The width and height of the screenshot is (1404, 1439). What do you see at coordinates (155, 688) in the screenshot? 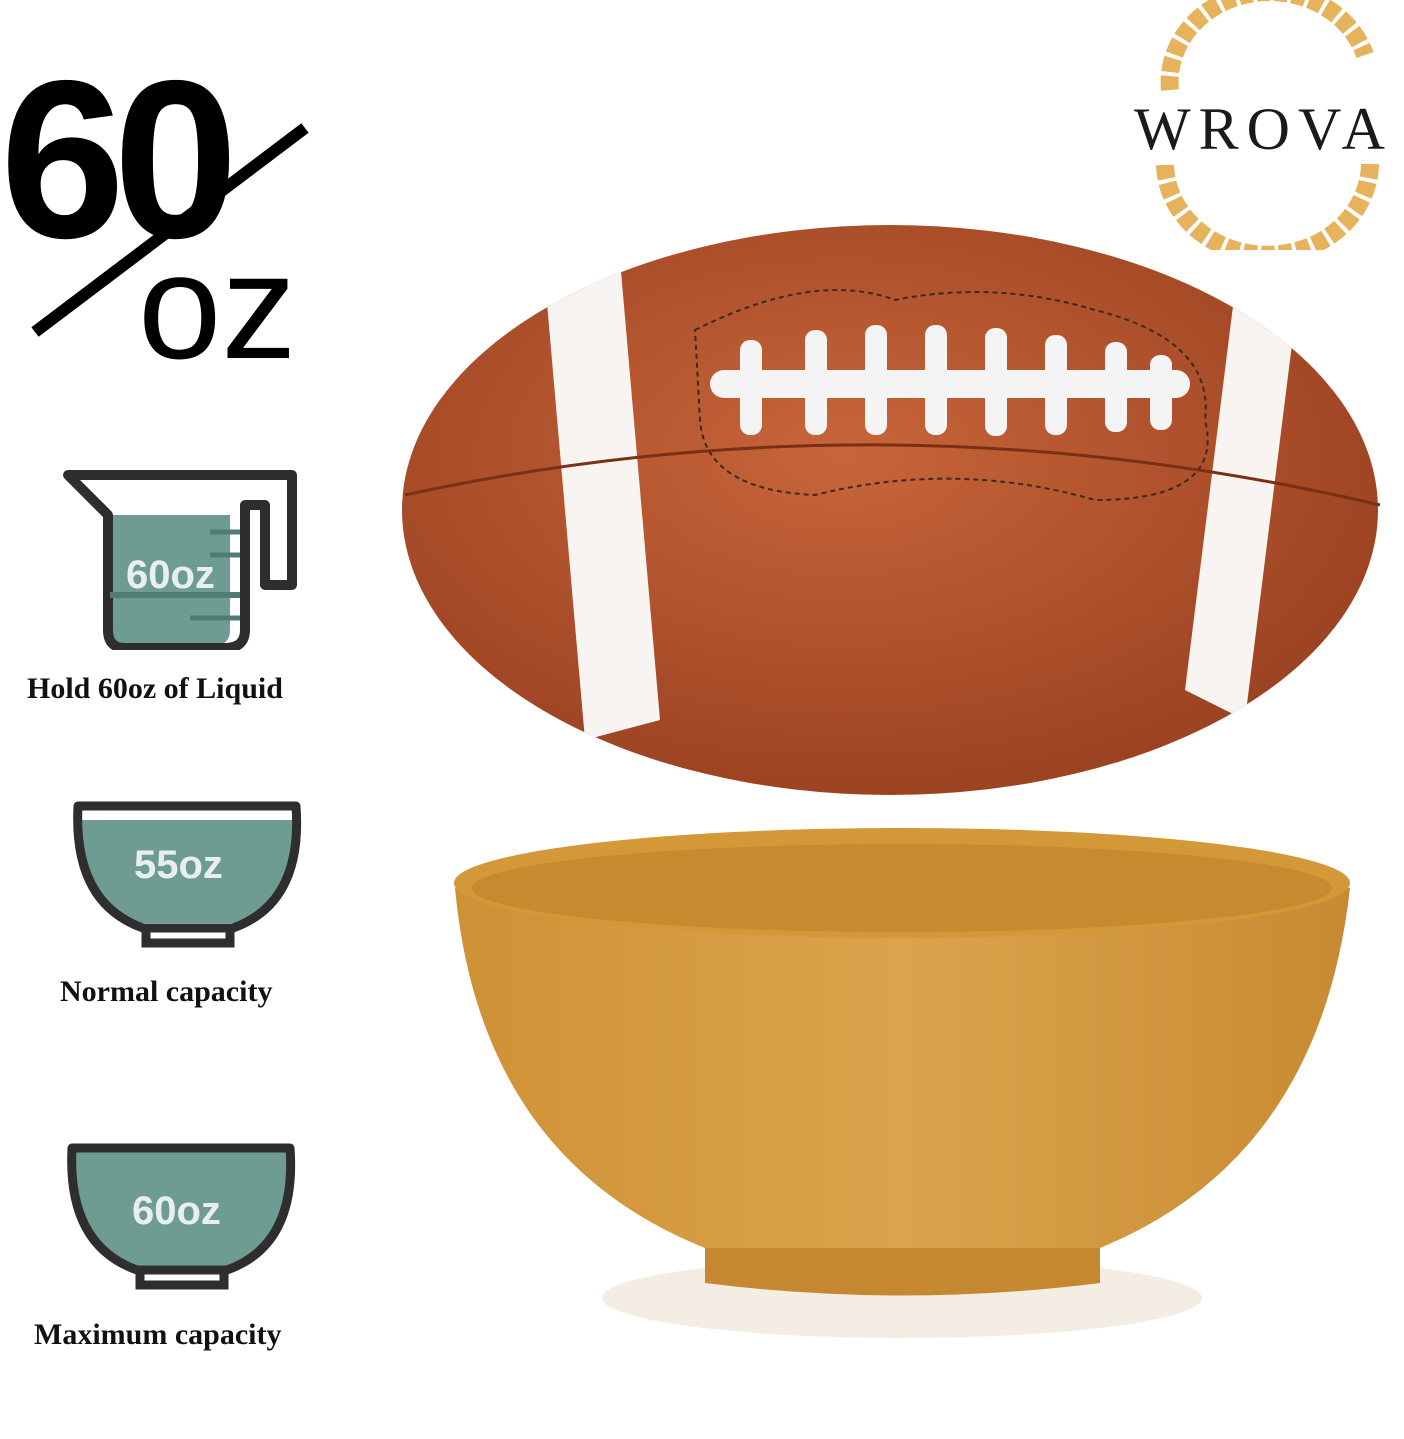
I see `feature-caption: Hold 60oz of Liquid` at bounding box center [155, 688].